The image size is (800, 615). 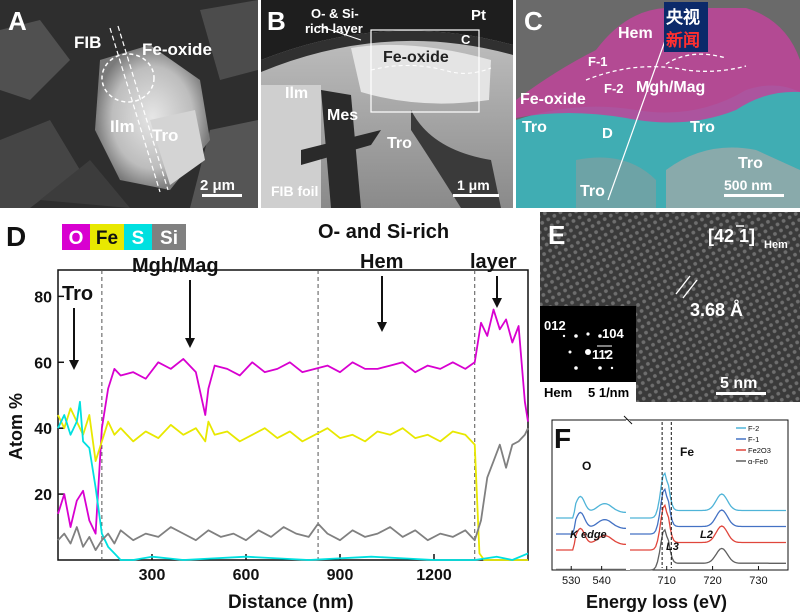 I want to click on panel-c-tro-bottom-left-label: Tro, so click(x=592, y=191).